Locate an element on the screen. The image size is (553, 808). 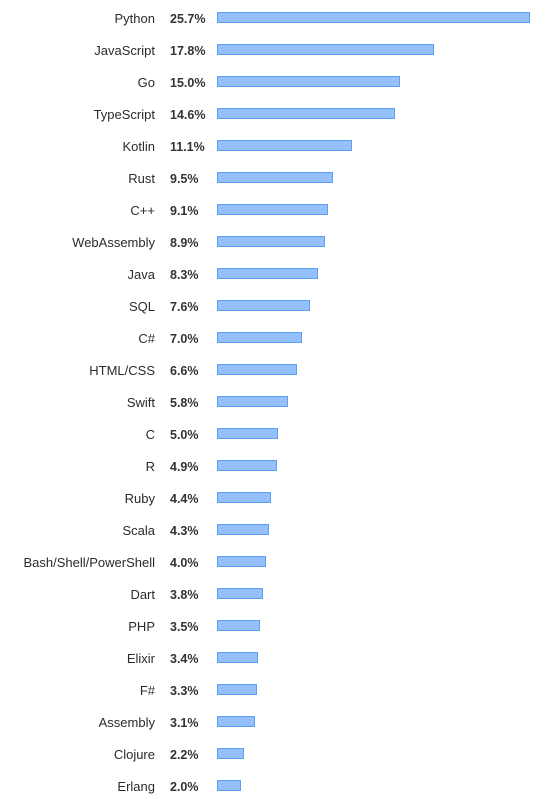
bar-row: F# 3.3% is located at coordinates (276, 691).